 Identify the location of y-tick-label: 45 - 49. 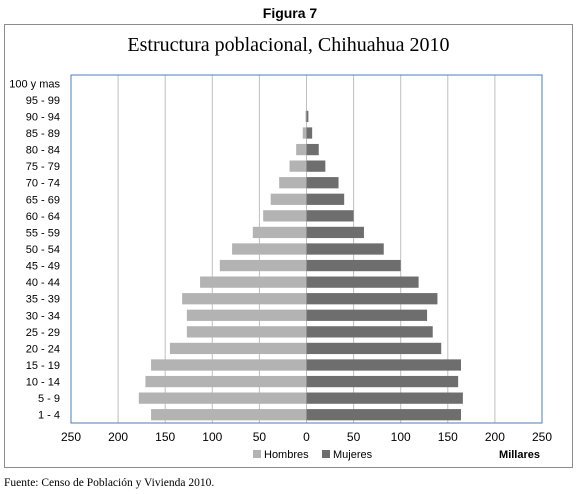
(43, 267).